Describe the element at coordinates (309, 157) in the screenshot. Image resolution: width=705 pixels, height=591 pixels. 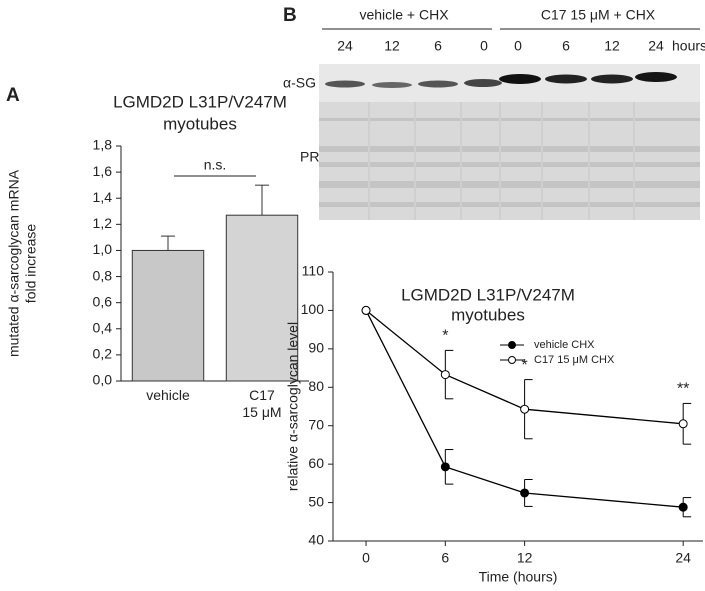
I see `row-label: PR` at that location.